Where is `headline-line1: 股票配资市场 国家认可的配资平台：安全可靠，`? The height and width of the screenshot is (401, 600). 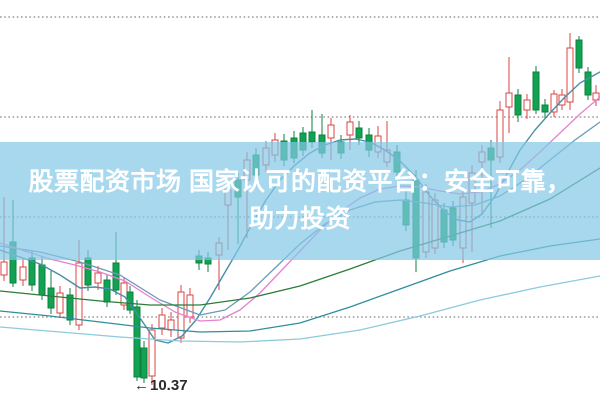
headline-line1: 股票配资市场 国家认可的配资平台：安全可靠， is located at coordinates (300, 182).